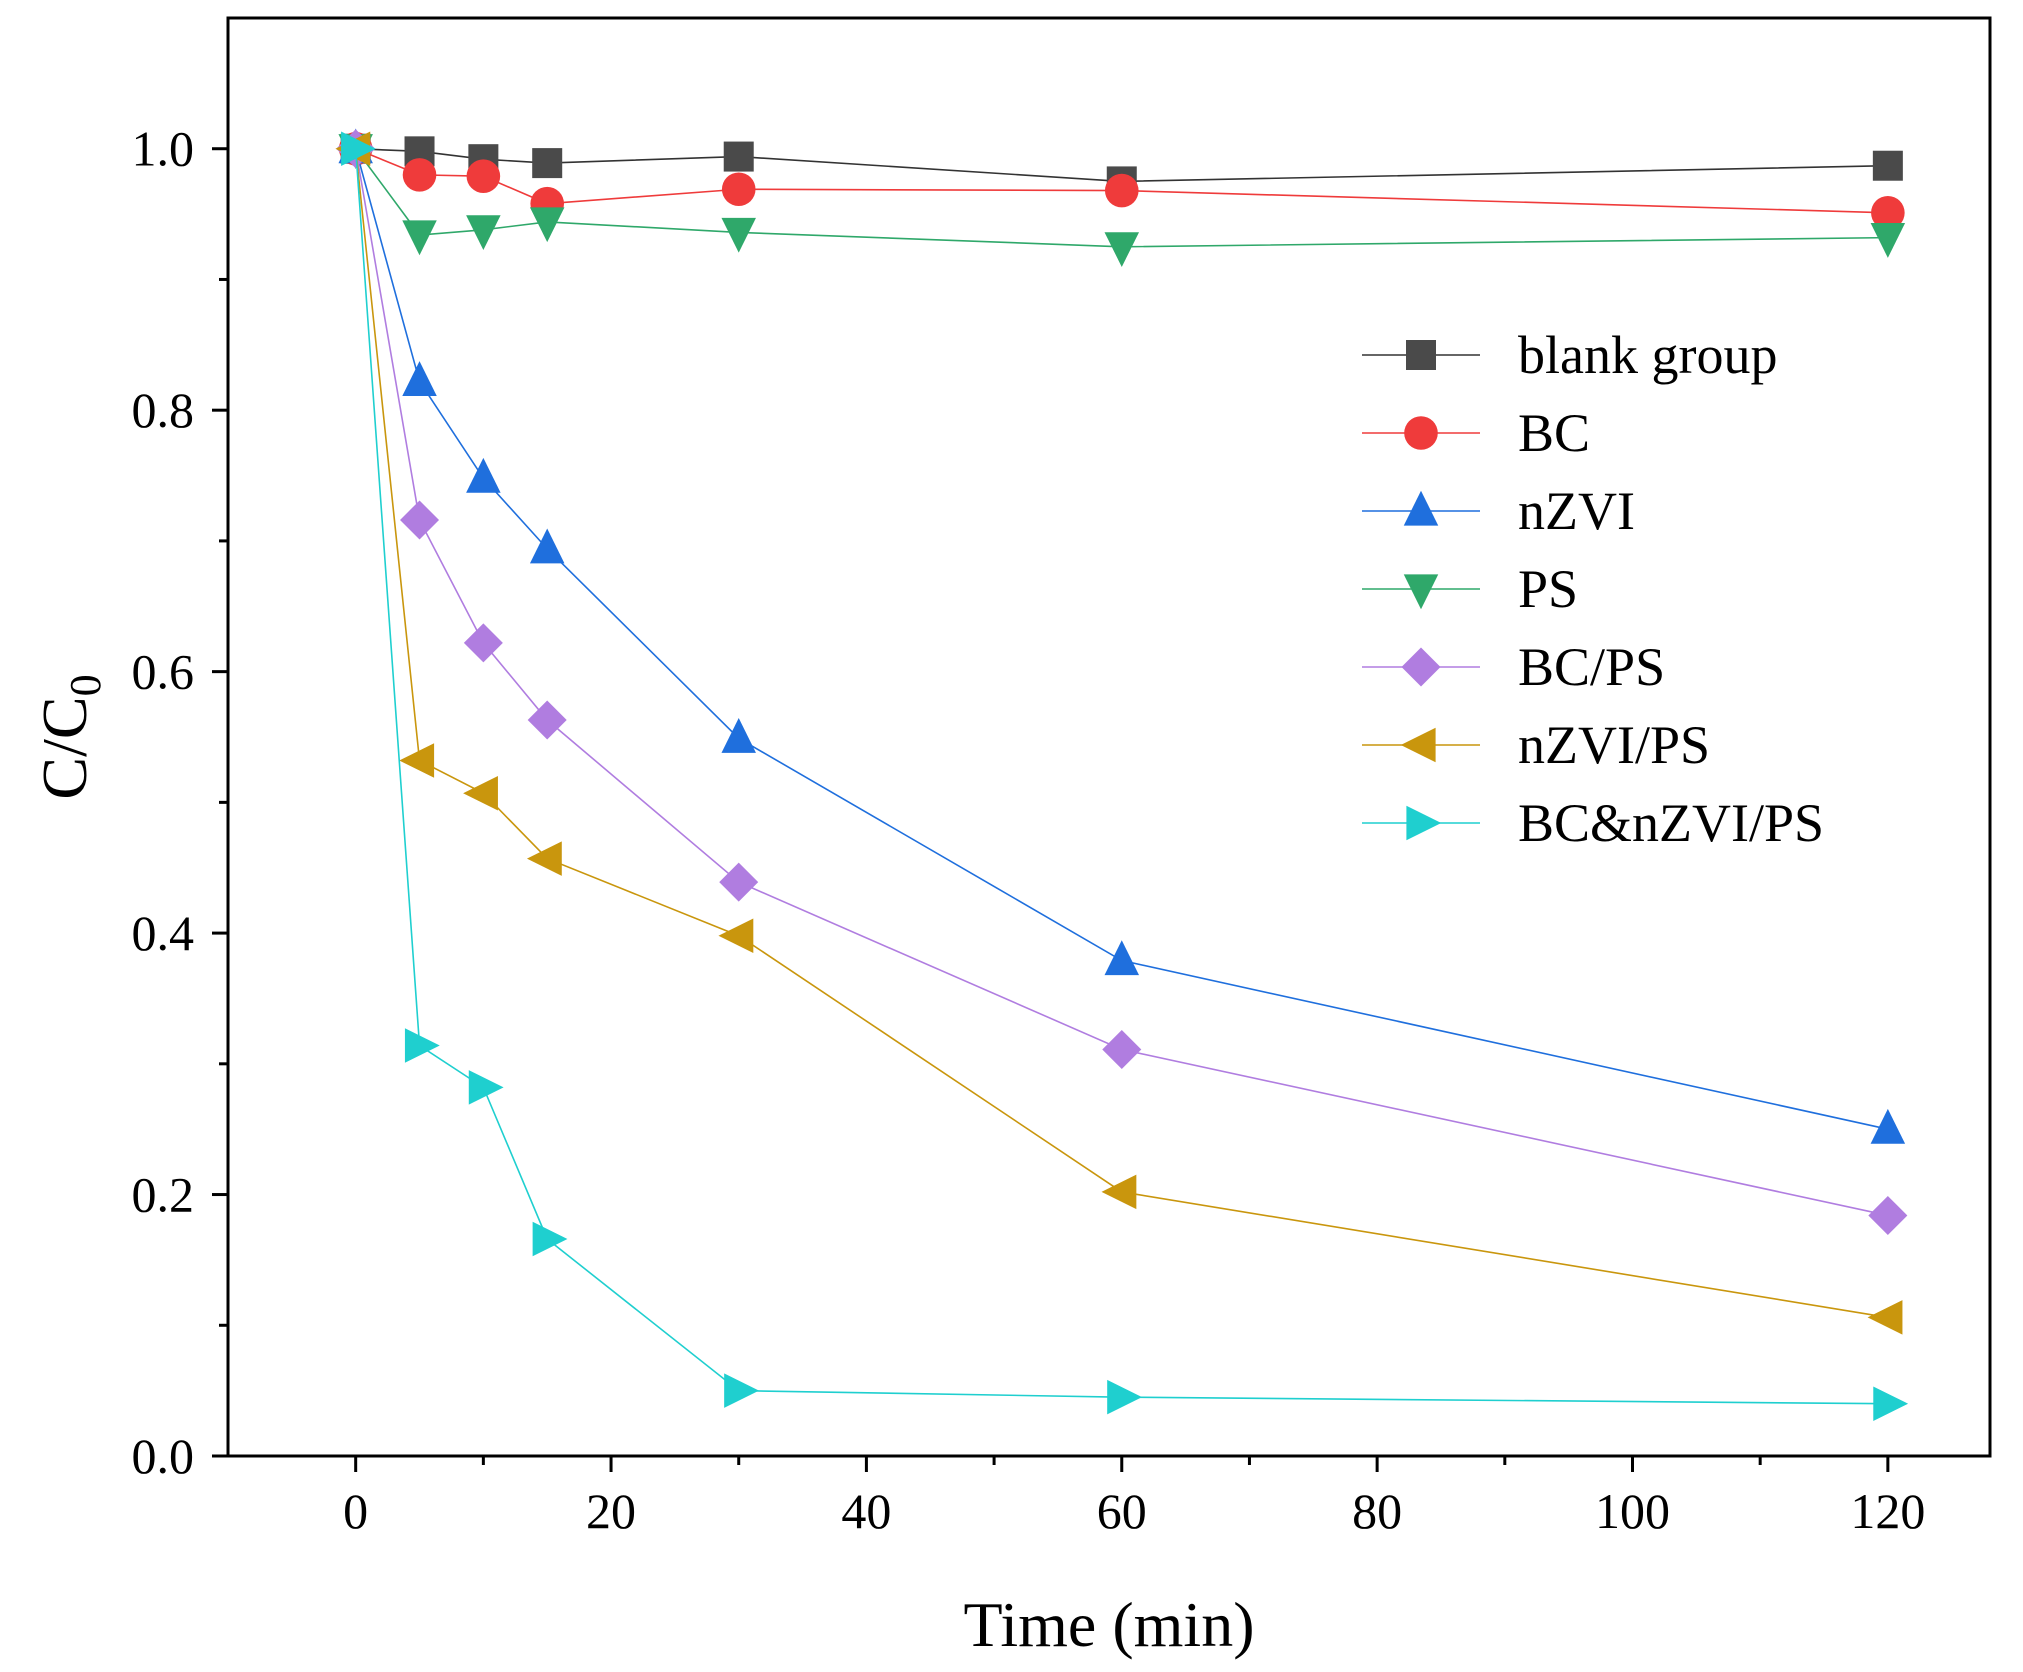 Image resolution: width=2023 pixels, height=1672 pixels. I want to click on y-tick-label: 0.0, so click(163, 1456).